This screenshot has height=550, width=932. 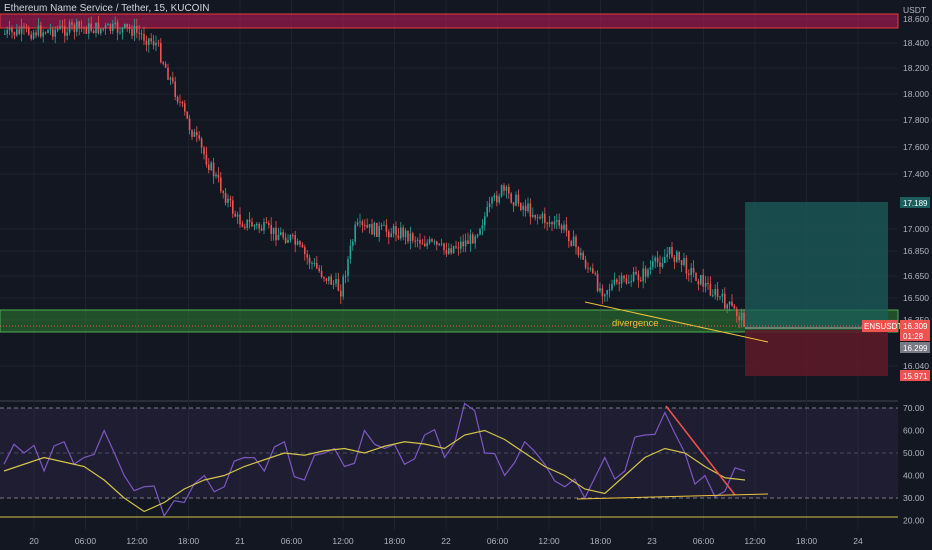 I want to click on rsi-tick-label: 30.00, so click(x=914, y=498).